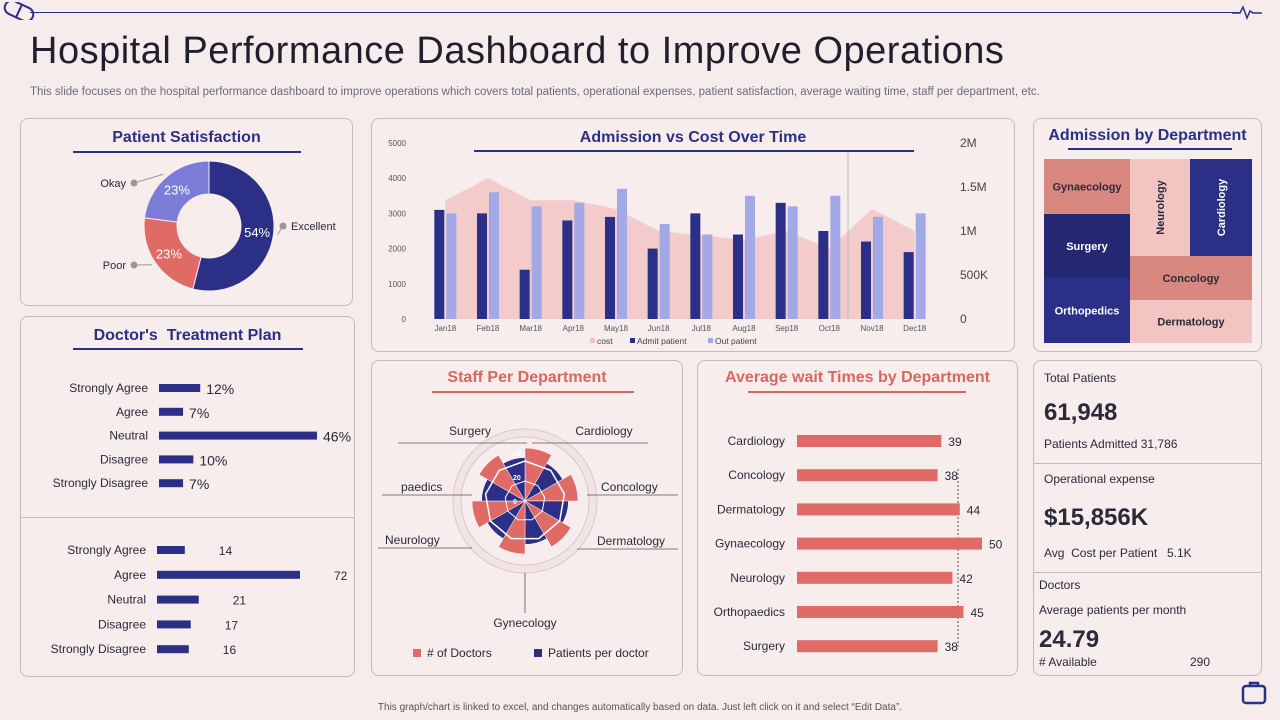 The width and height of the screenshot is (1280, 720). I want to click on treemap-label: Dermatology, so click(1191, 323).